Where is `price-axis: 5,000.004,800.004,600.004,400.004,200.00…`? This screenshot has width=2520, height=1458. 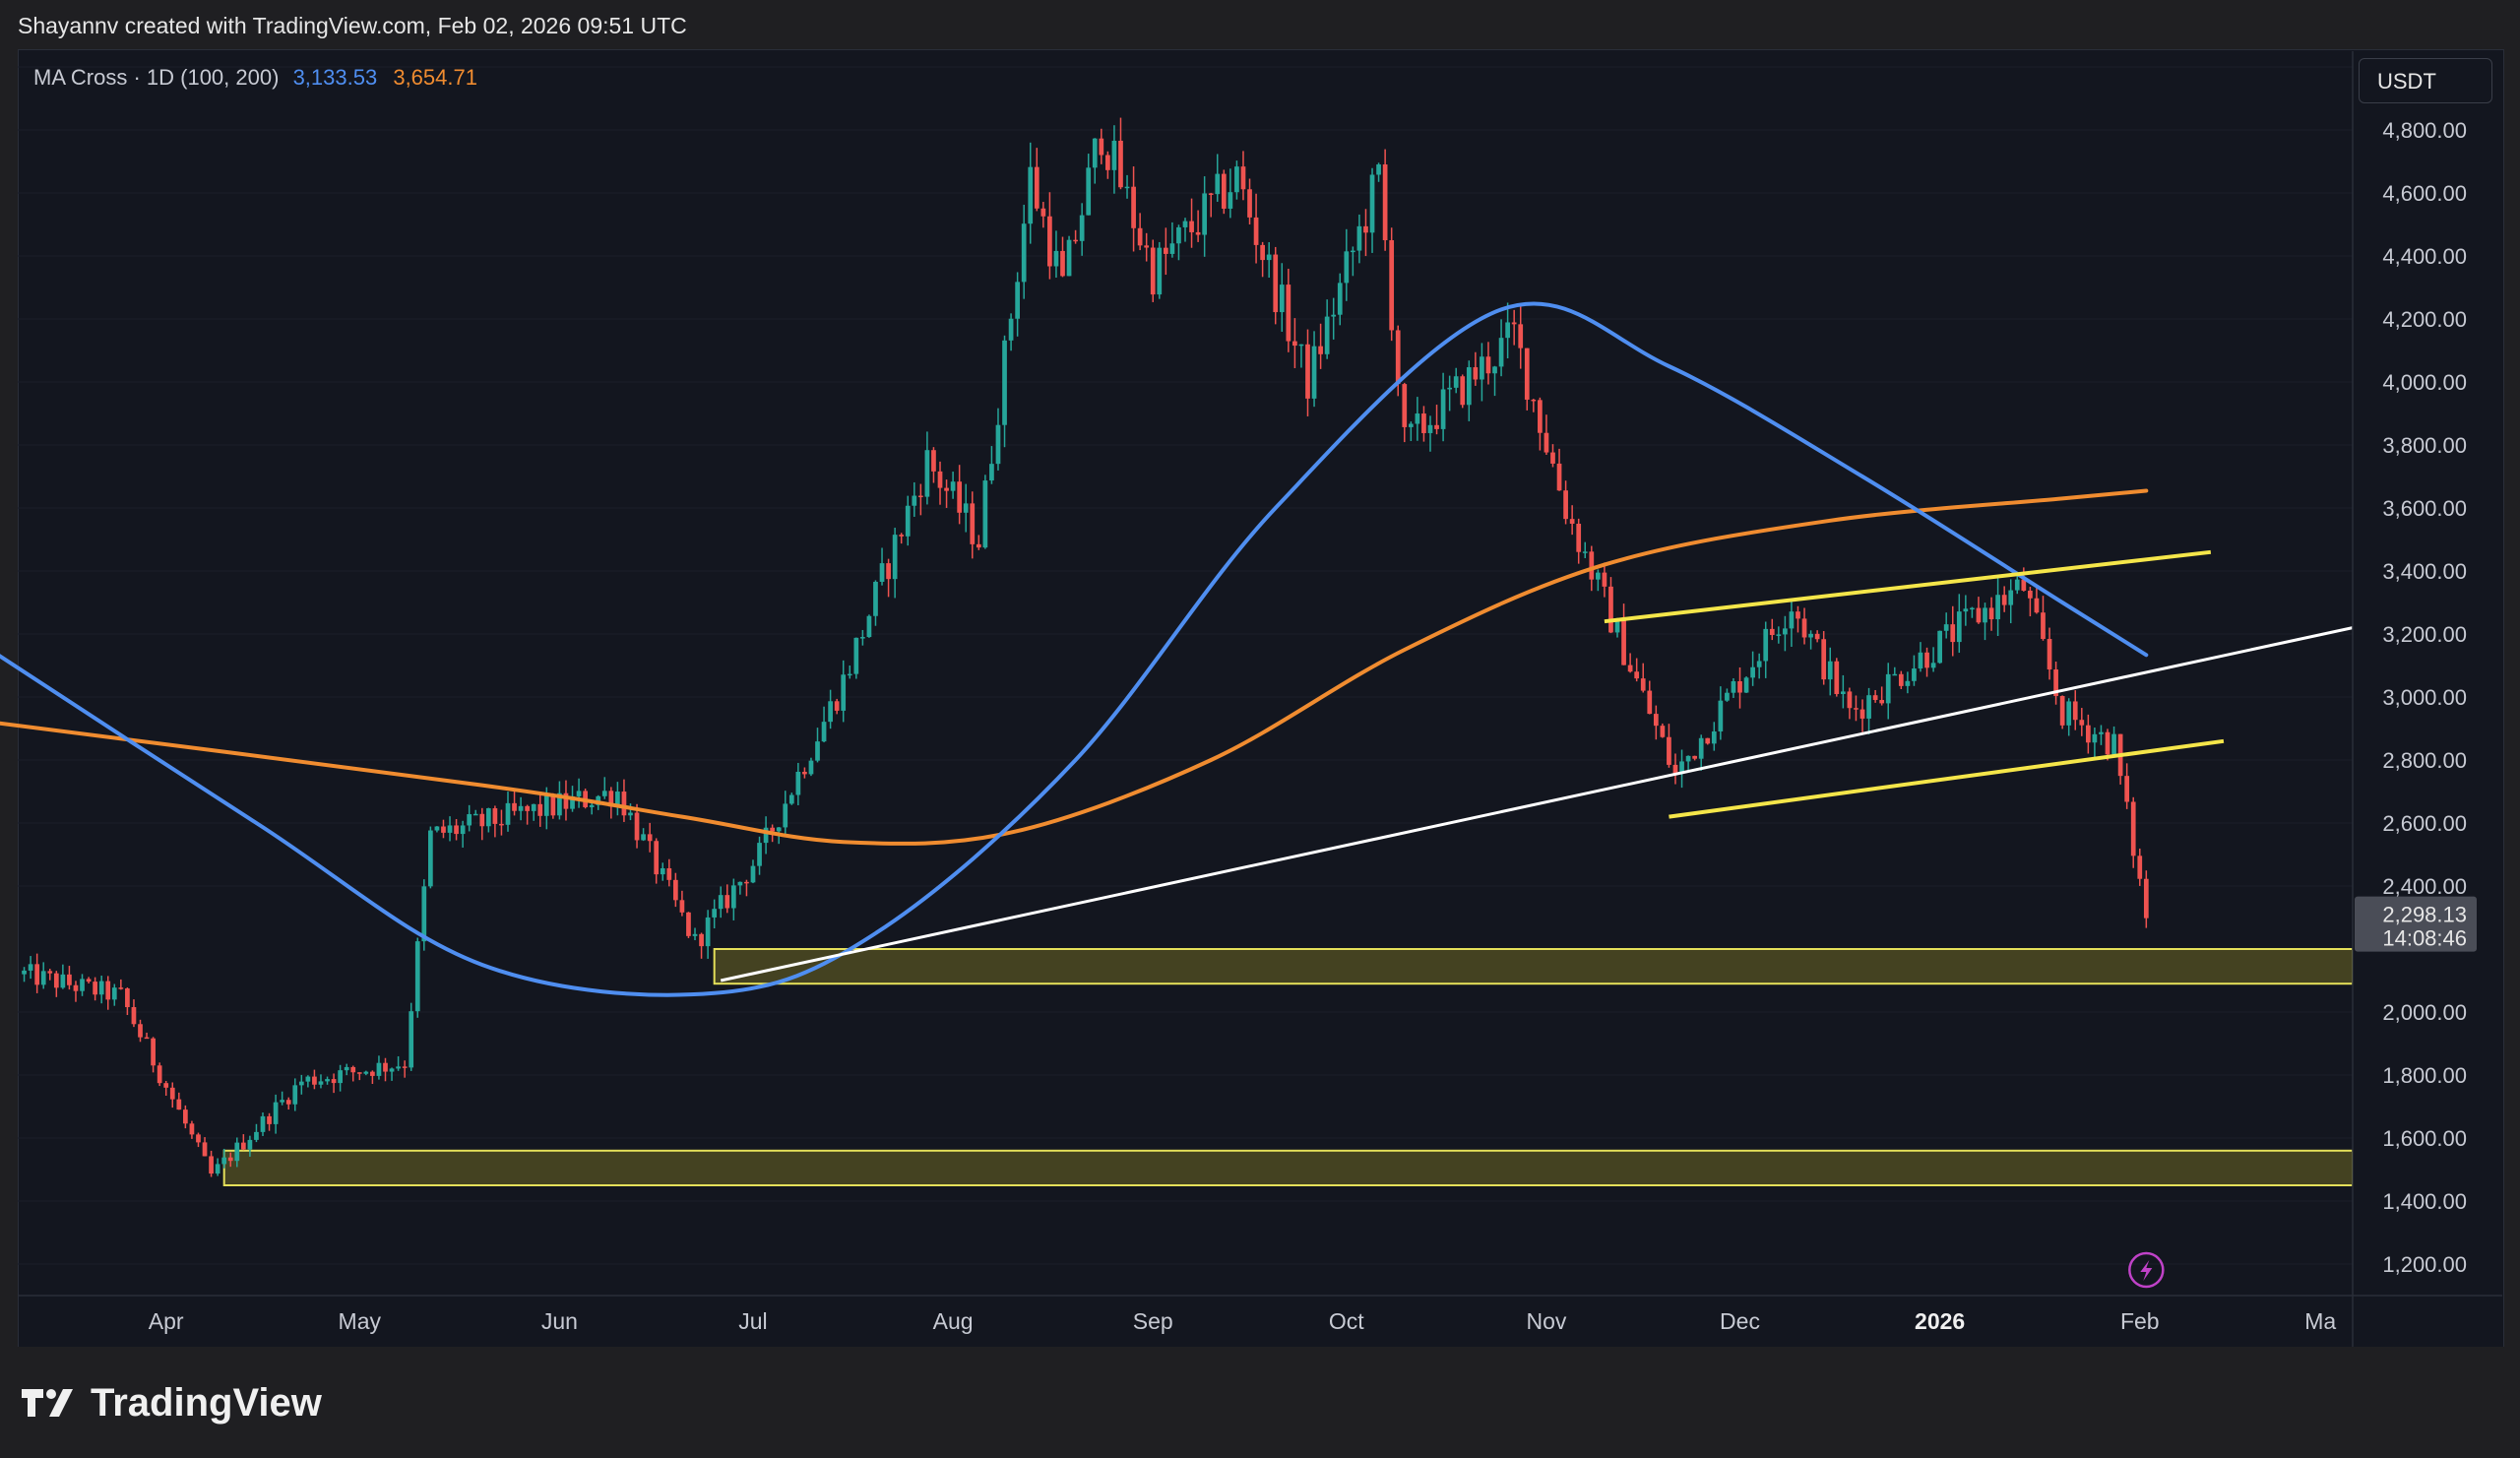
price-axis: 5,000.004,800.004,600.004,400.004,200.00… is located at coordinates (2427, 699).